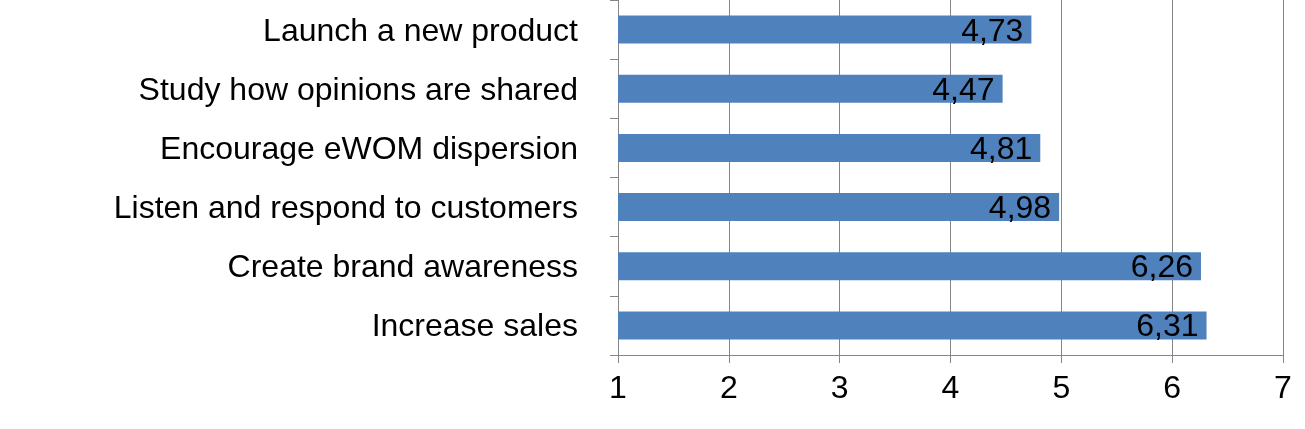 The height and width of the screenshot is (429, 1305). I want to click on x-tick-label: 3, so click(839, 387).